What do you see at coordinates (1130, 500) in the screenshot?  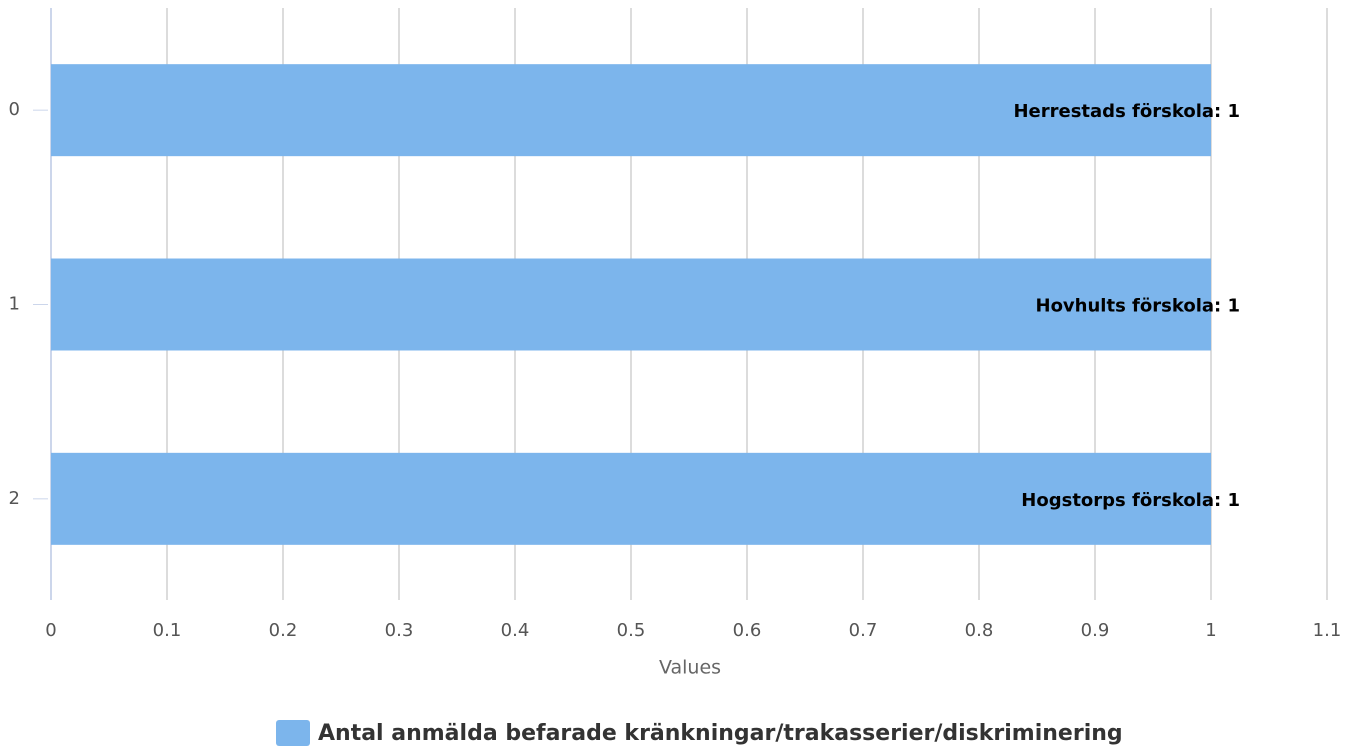 I see `data-label: Hogstorps förskola: 1` at bounding box center [1130, 500].